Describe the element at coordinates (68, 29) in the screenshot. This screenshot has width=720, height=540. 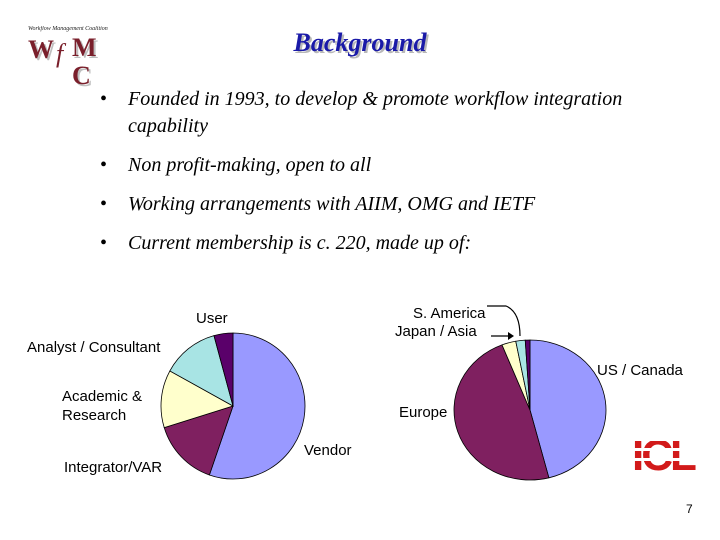
I see `logo-tagline: Workflow Management Coalition` at that location.